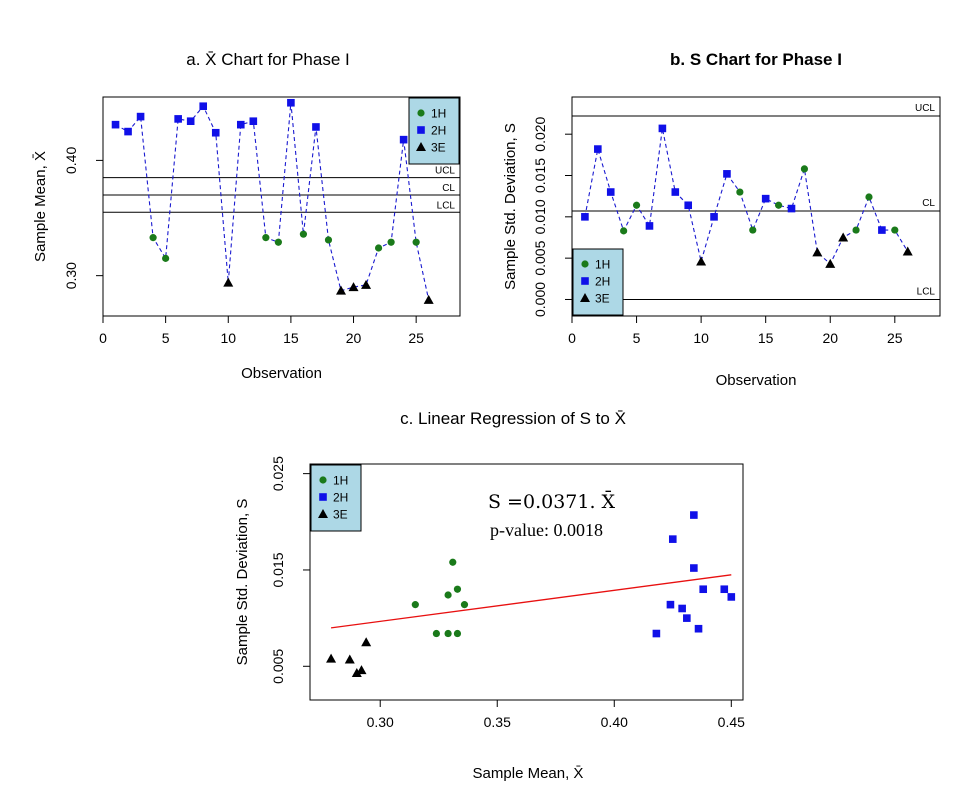 The height and width of the screenshot is (805, 971). I want to click on y-axis-label: Sample Mean, X̄, so click(40, 206).